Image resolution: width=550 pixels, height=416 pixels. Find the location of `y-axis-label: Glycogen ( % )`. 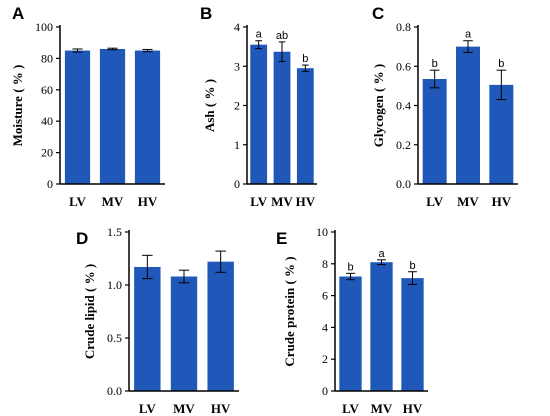

y-axis-label: Glycogen ( % ) is located at coordinates (378, 105).